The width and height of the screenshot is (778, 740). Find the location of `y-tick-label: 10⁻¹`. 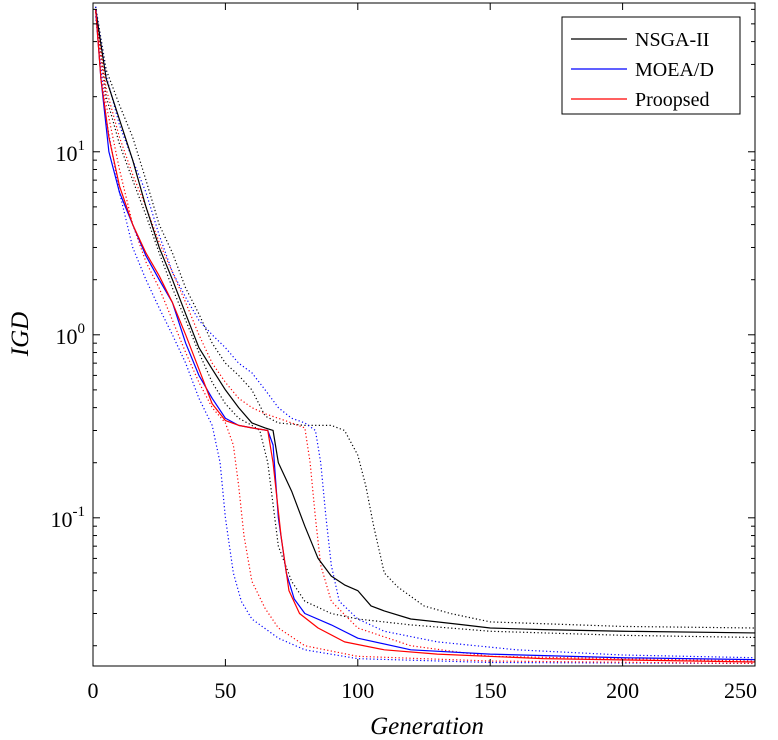

y-tick-label: 10⁻¹ is located at coordinates (68, 518).